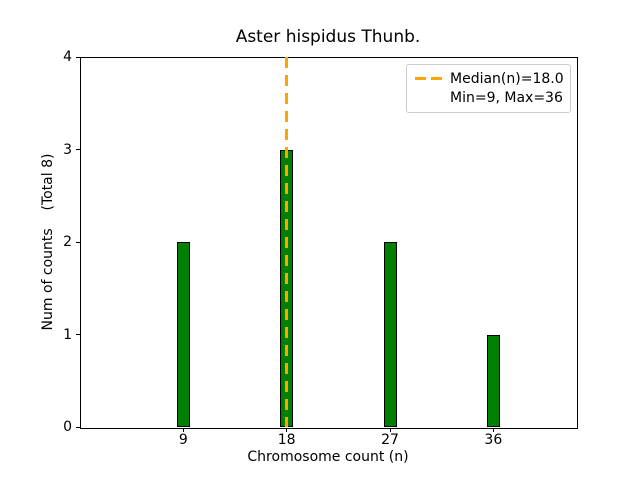 The height and width of the screenshot is (480, 640). Describe the element at coordinates (286, 440) in the screenshot. I see `x-tick-label-18: 18` at that location.